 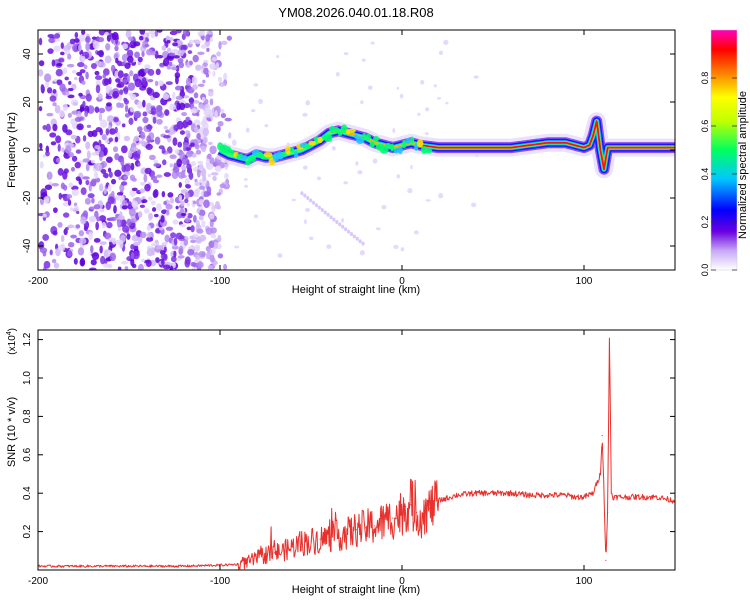 I want to click on y-tick-label: 1.0, so click(x=27, y=378).